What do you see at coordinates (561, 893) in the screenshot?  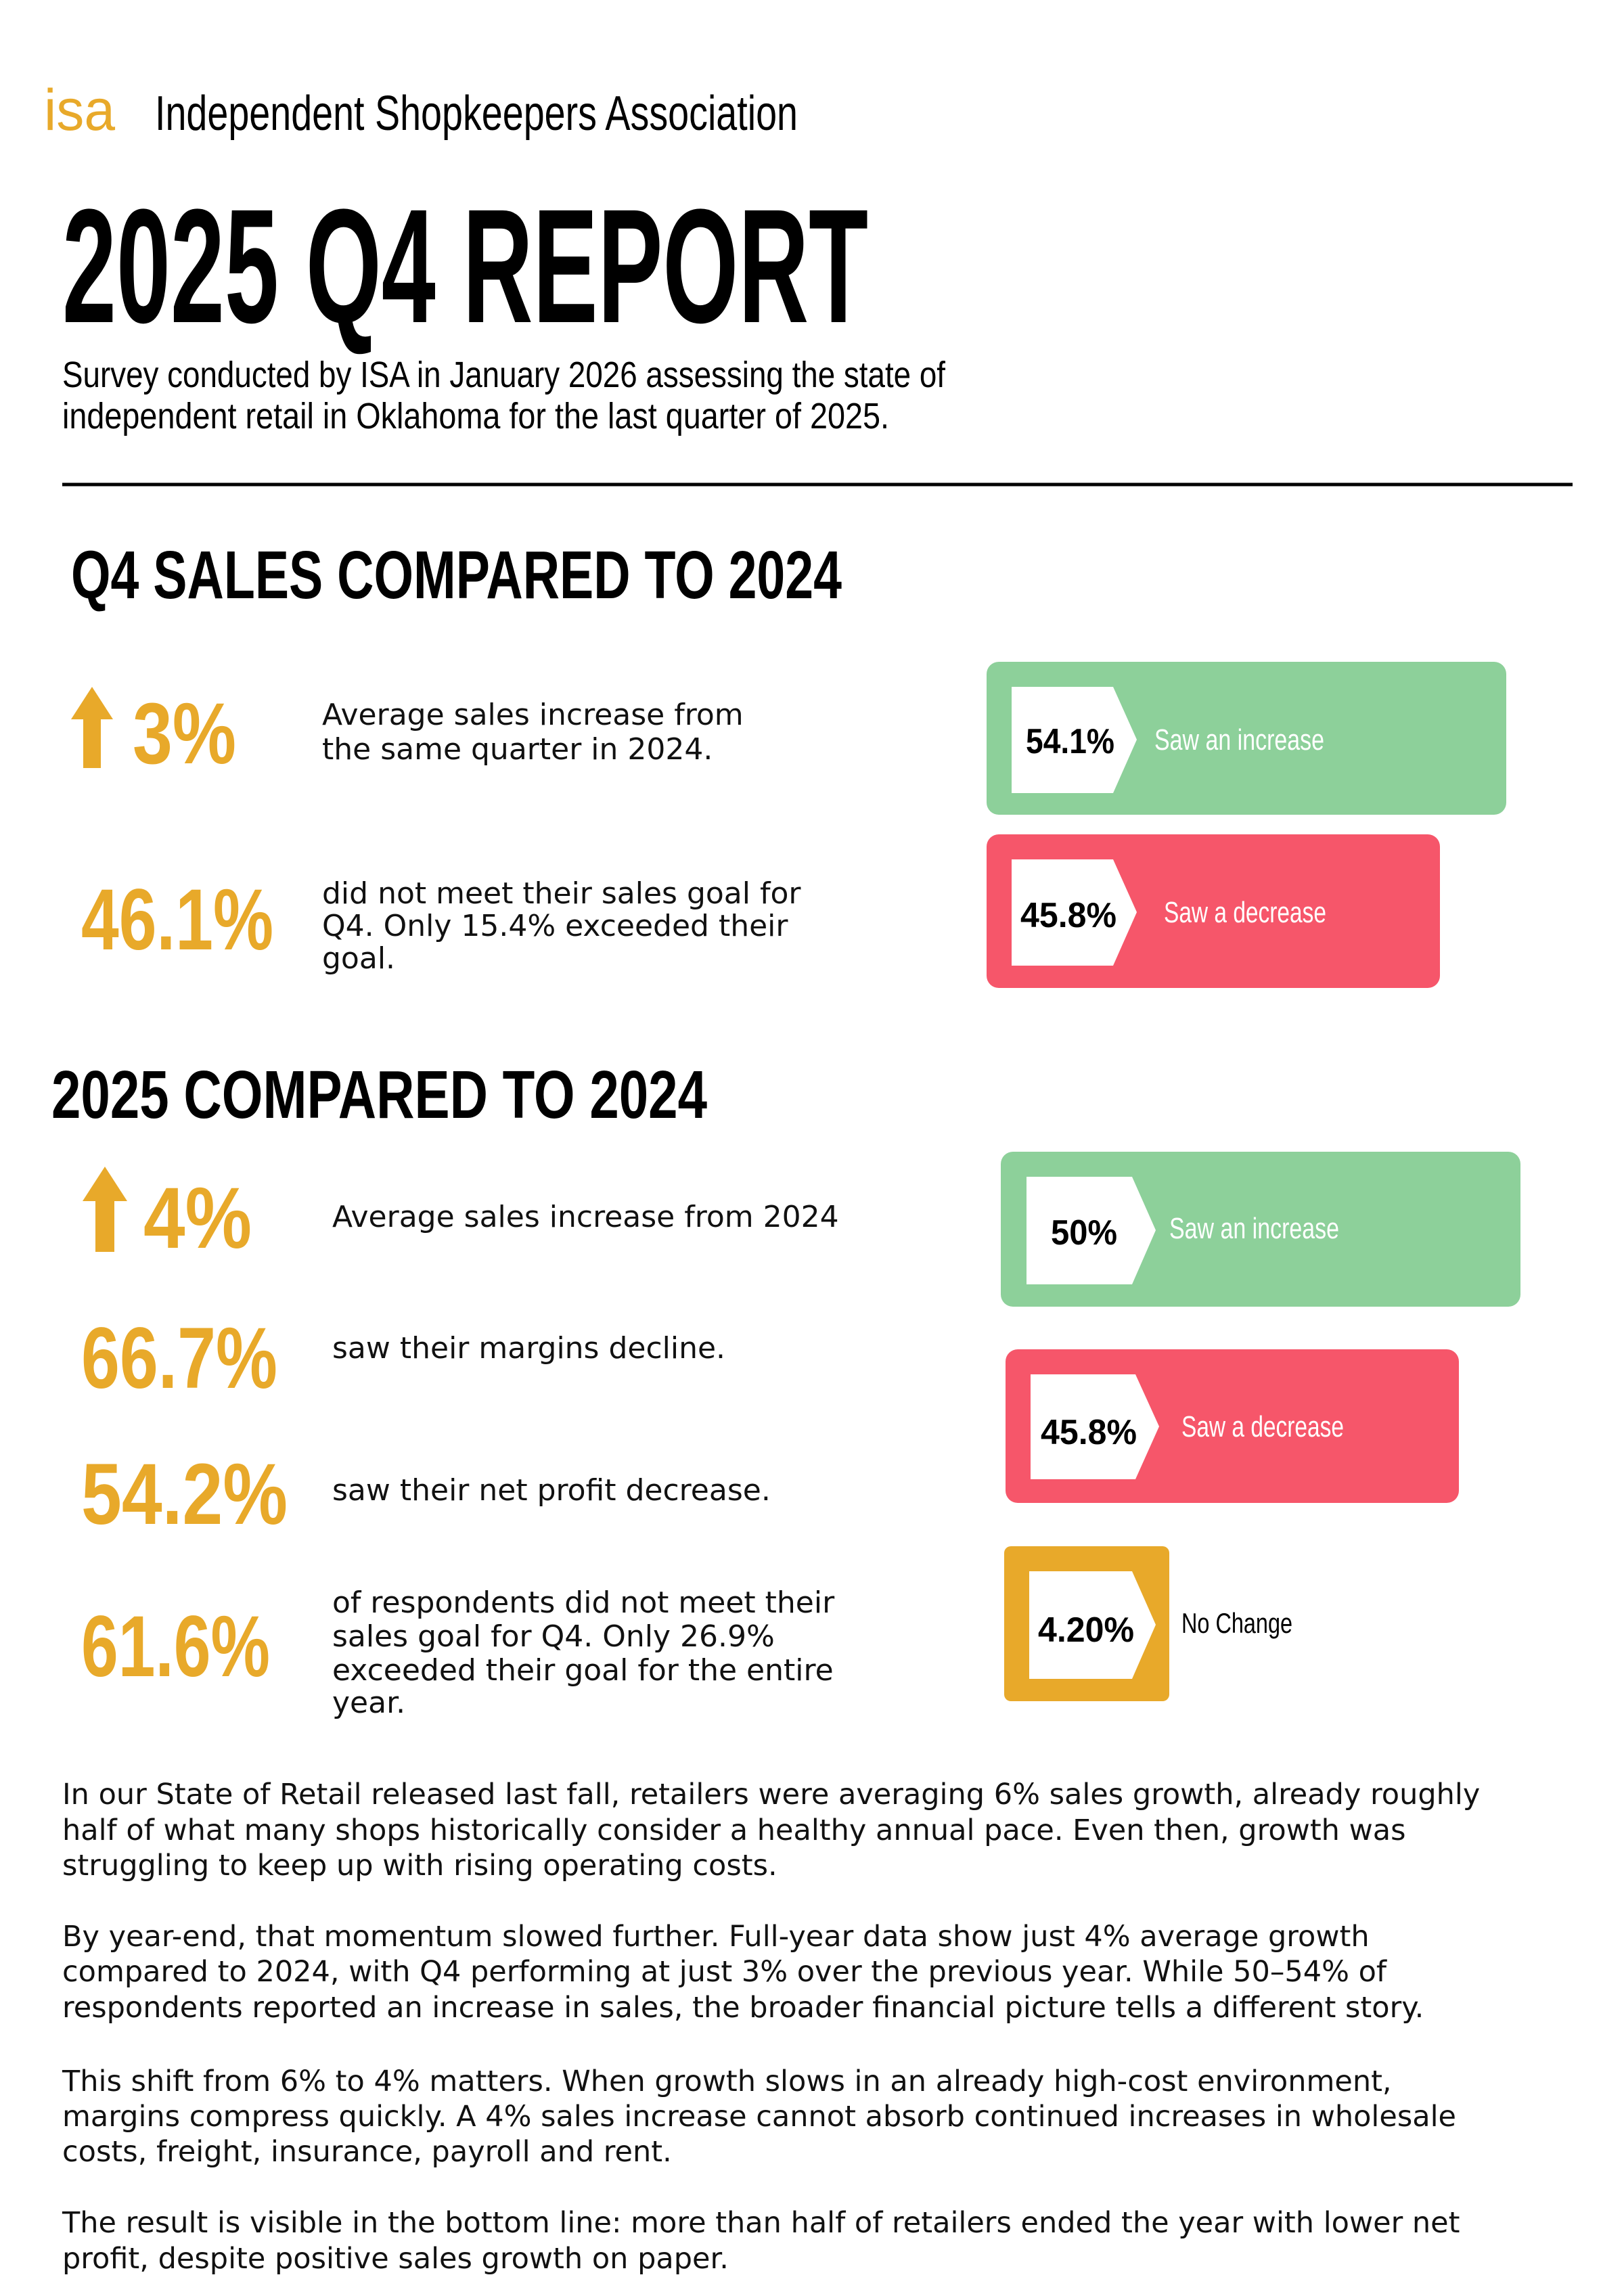 I see `stat-description: did not meet their sales goal for` at bounding box center [561, 893].